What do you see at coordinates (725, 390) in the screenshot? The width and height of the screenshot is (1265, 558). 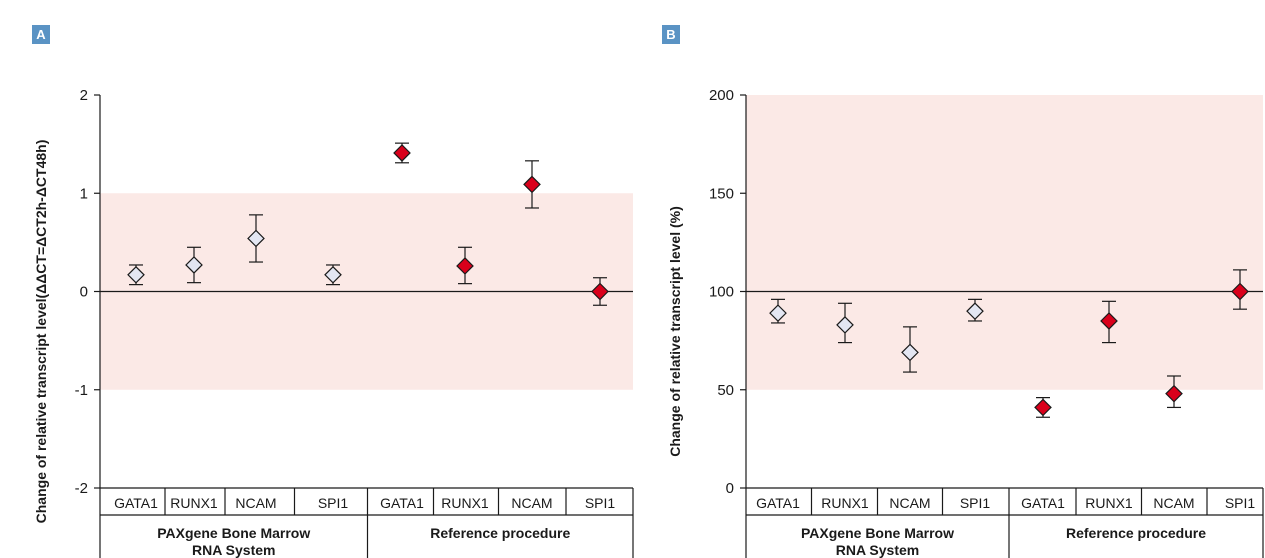 I see `y-tick-label: 50` at bounding box center [725, 390].